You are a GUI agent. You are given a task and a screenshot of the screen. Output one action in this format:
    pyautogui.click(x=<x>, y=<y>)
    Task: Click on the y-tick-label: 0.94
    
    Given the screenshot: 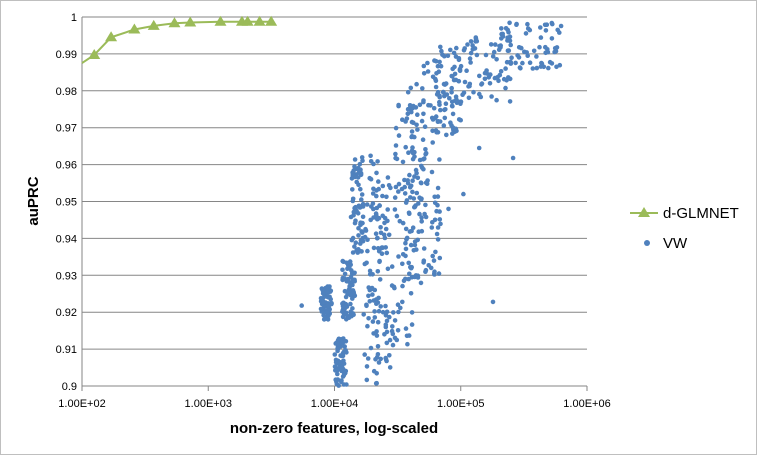 What is the action you would take?
    pyautogui.click(x=66, y=239)
    